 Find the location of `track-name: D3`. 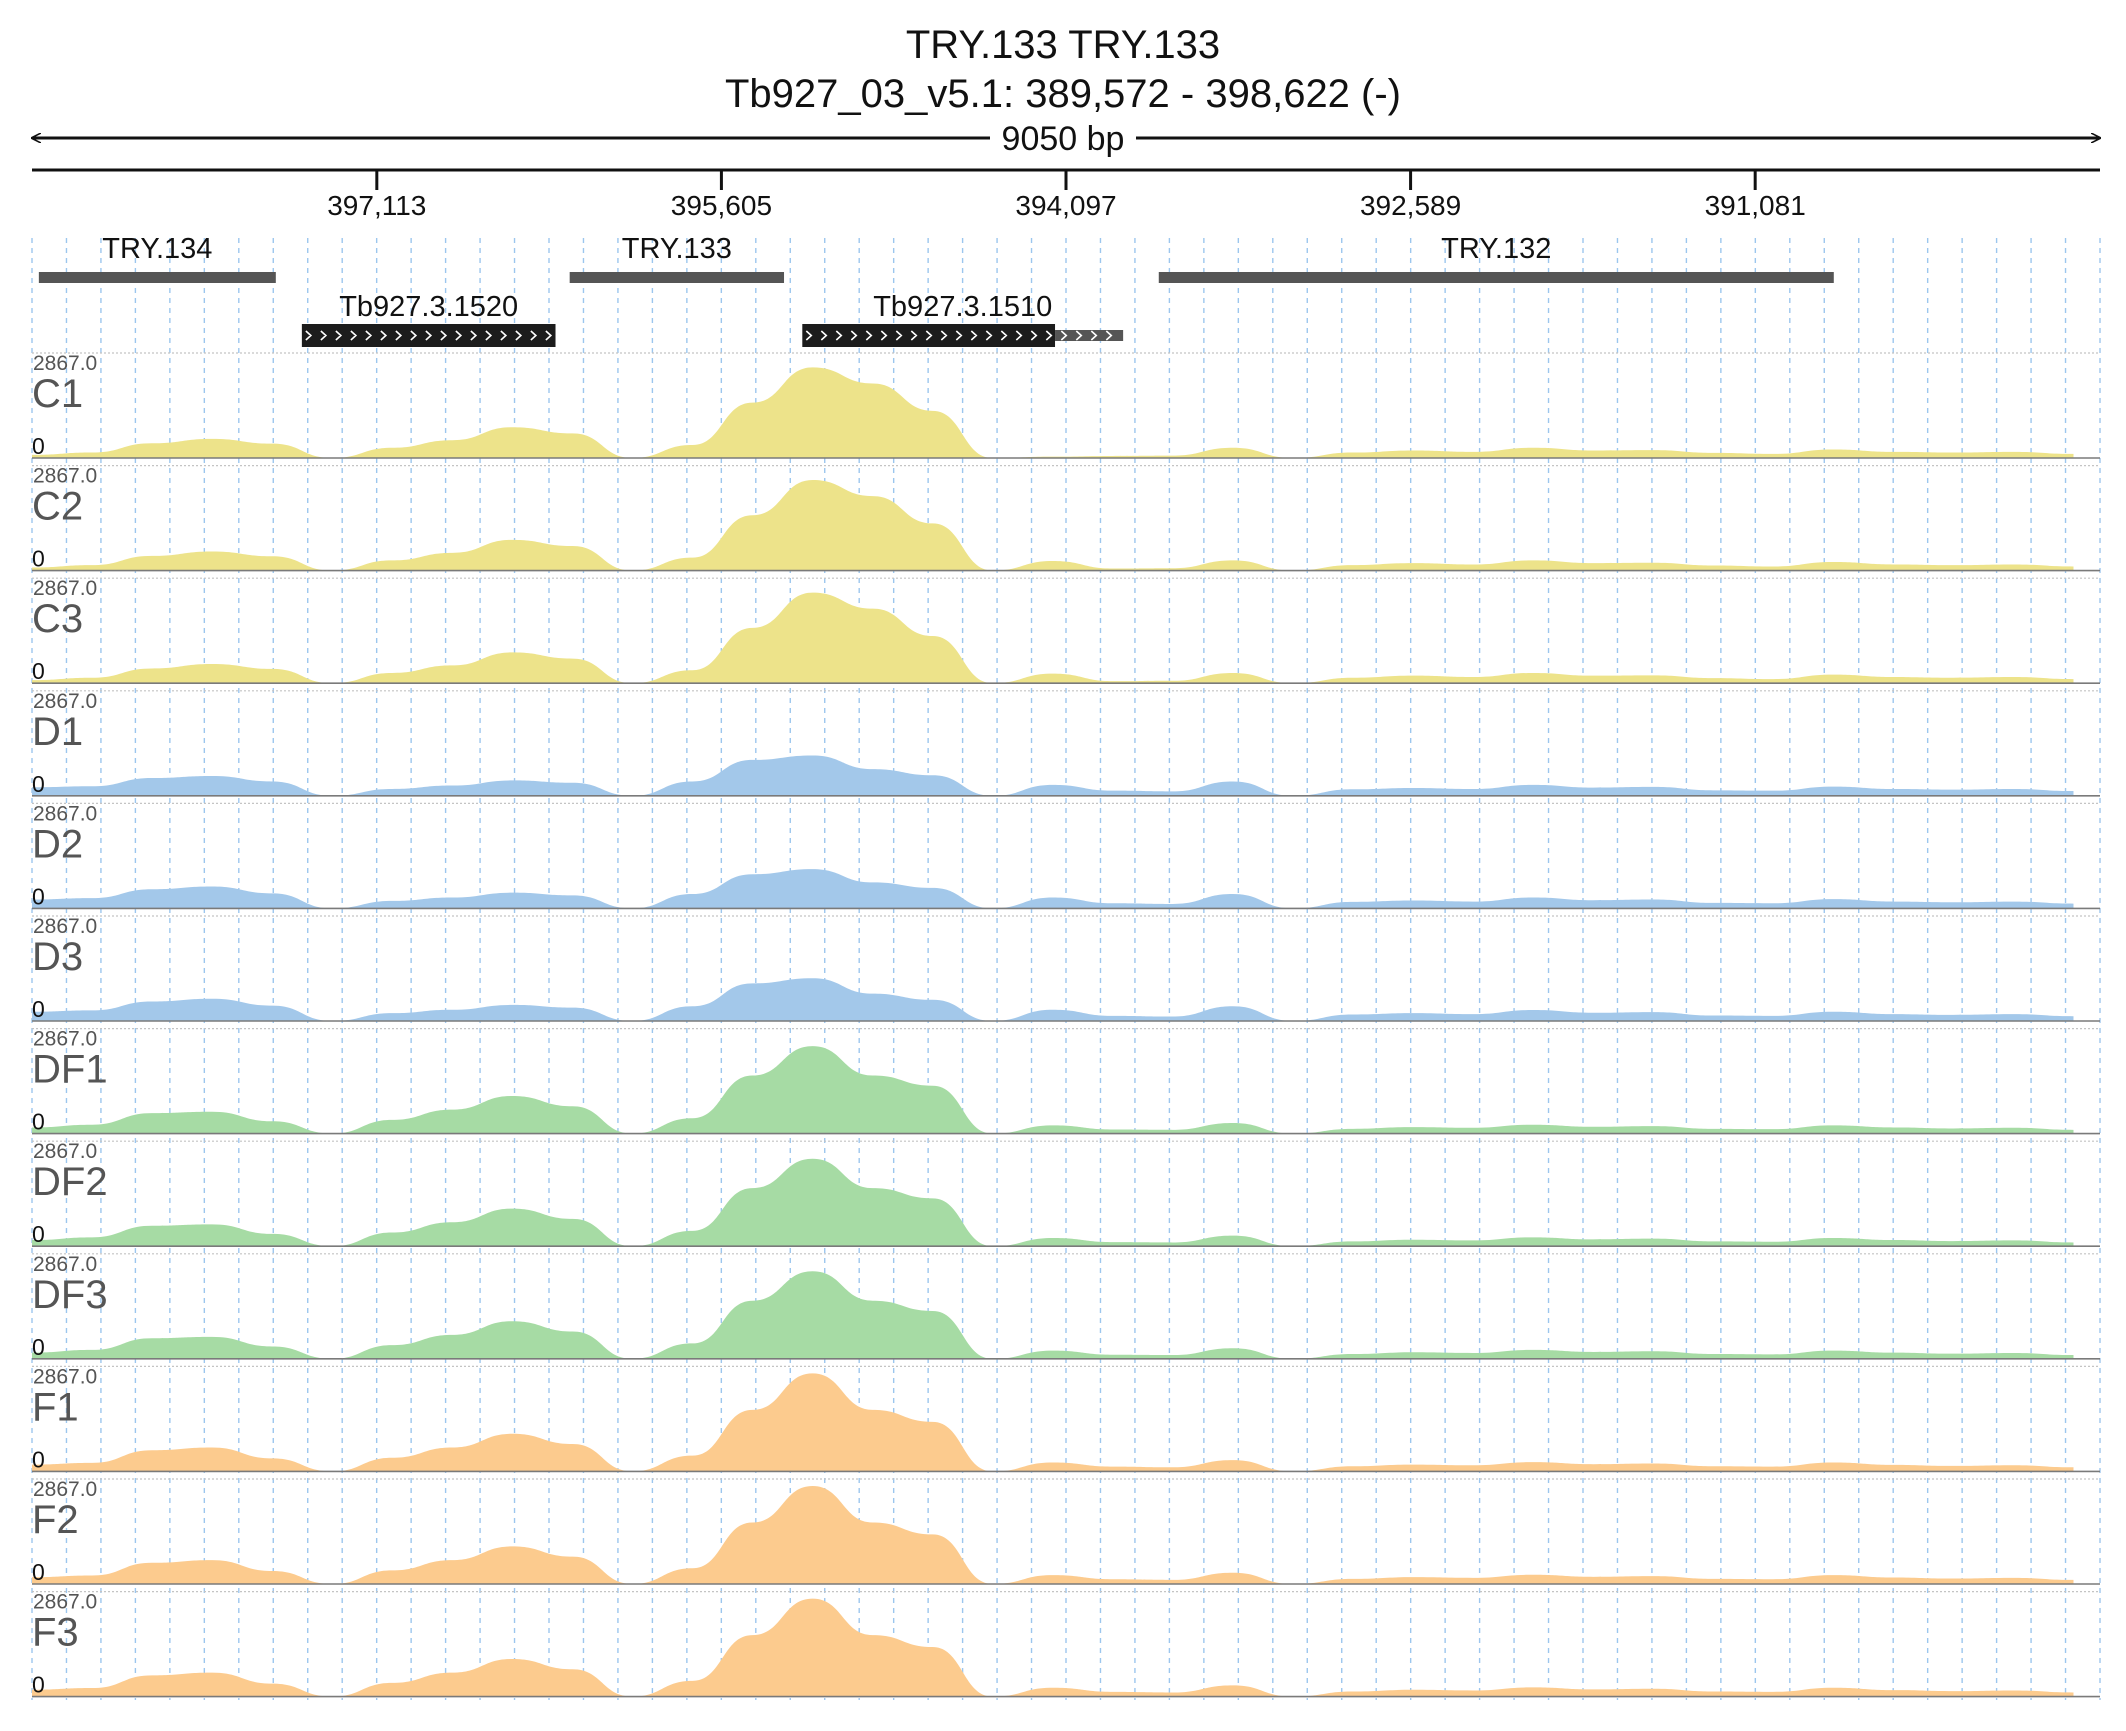

track-name: D3 is located at coordinates (57, 957).